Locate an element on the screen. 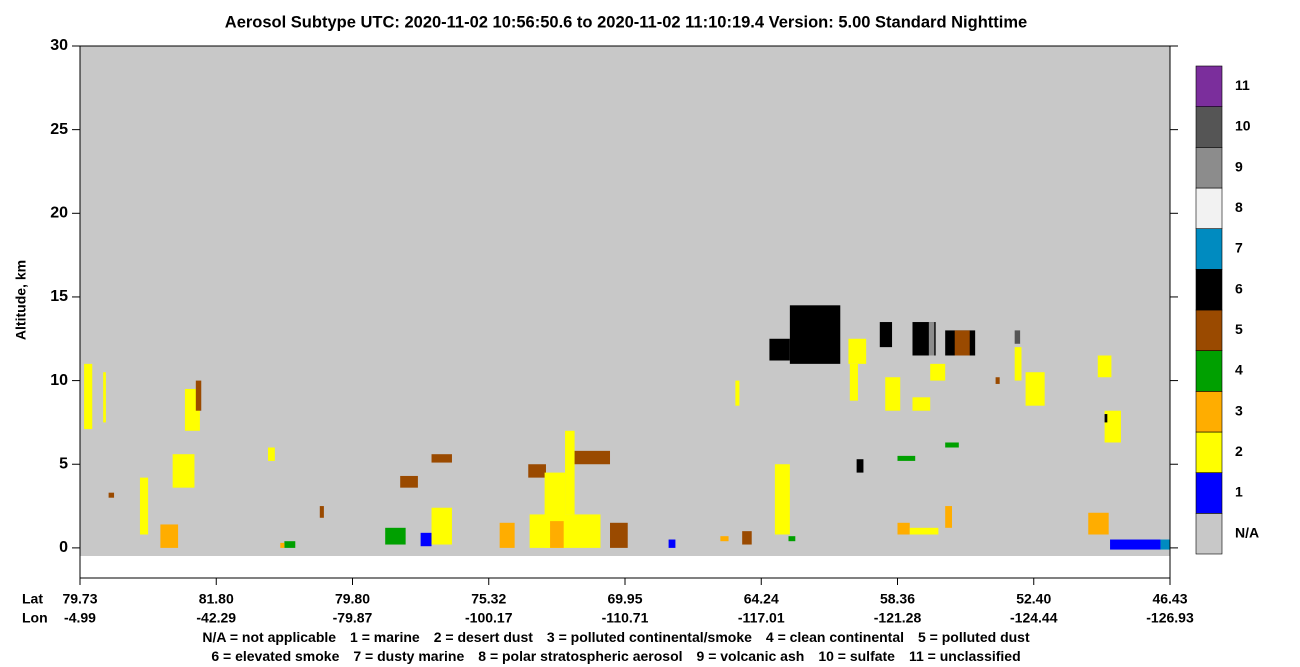 The width and height of the screenshot is (1300, 667). x-tick-label-lon: -110.71 is located at coordinates (625, 618).